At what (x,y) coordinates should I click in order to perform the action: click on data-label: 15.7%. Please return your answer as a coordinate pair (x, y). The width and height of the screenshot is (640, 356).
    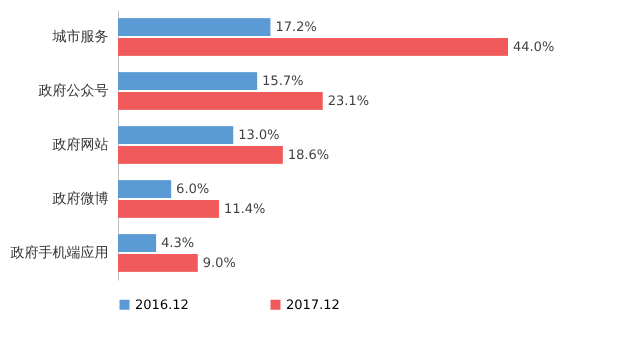
    Looking at the image, I should click on (283, 82).